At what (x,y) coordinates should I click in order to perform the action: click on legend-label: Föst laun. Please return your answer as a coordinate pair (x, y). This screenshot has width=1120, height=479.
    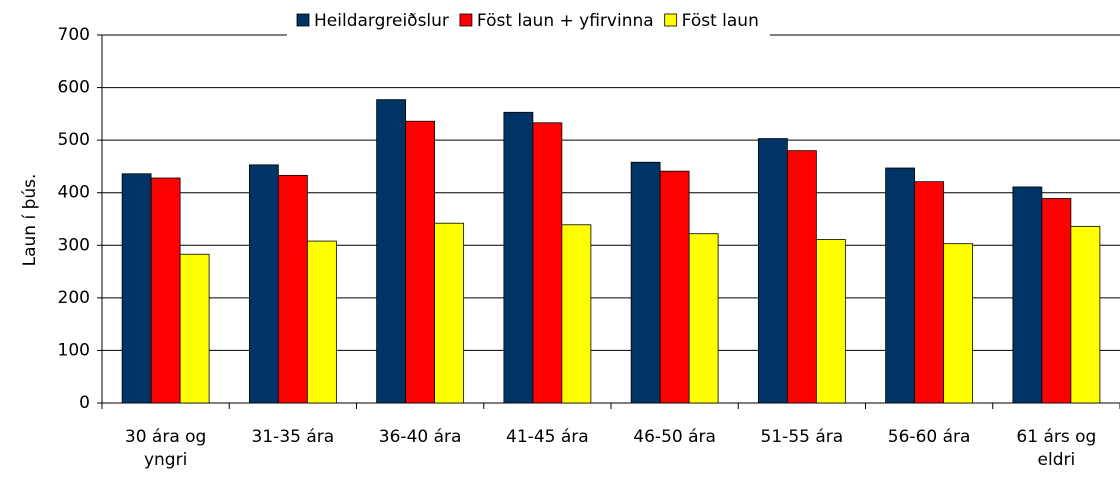
    Looking at the image, I should click on (720, 21).